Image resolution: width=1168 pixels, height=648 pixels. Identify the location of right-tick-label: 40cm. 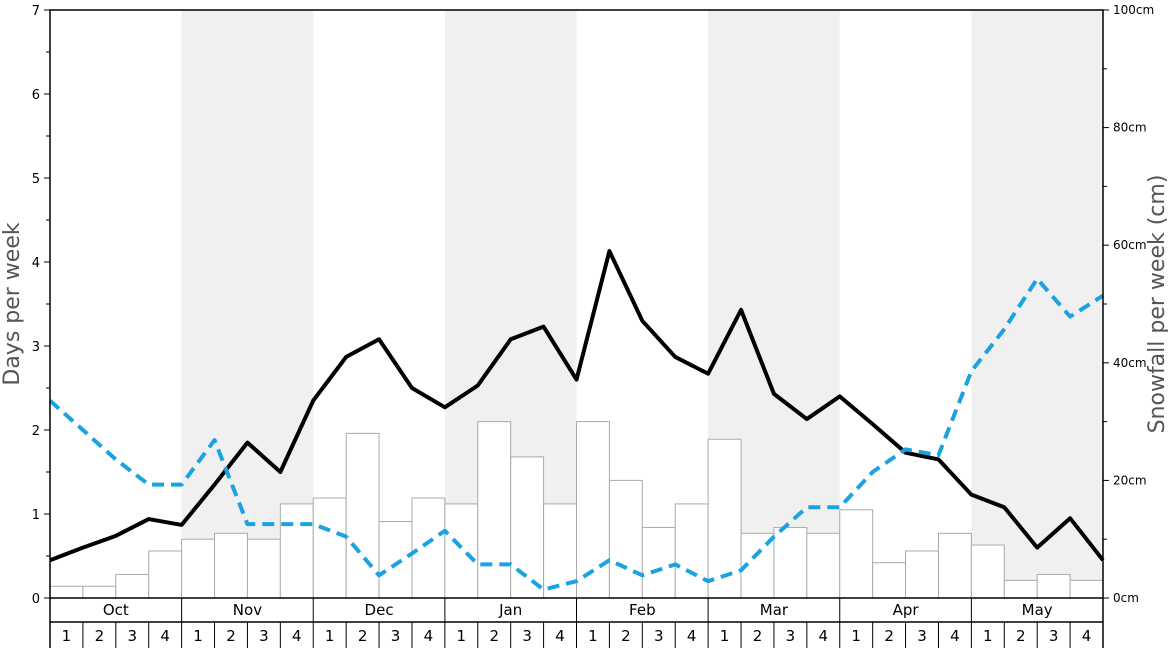
(1130, 363).